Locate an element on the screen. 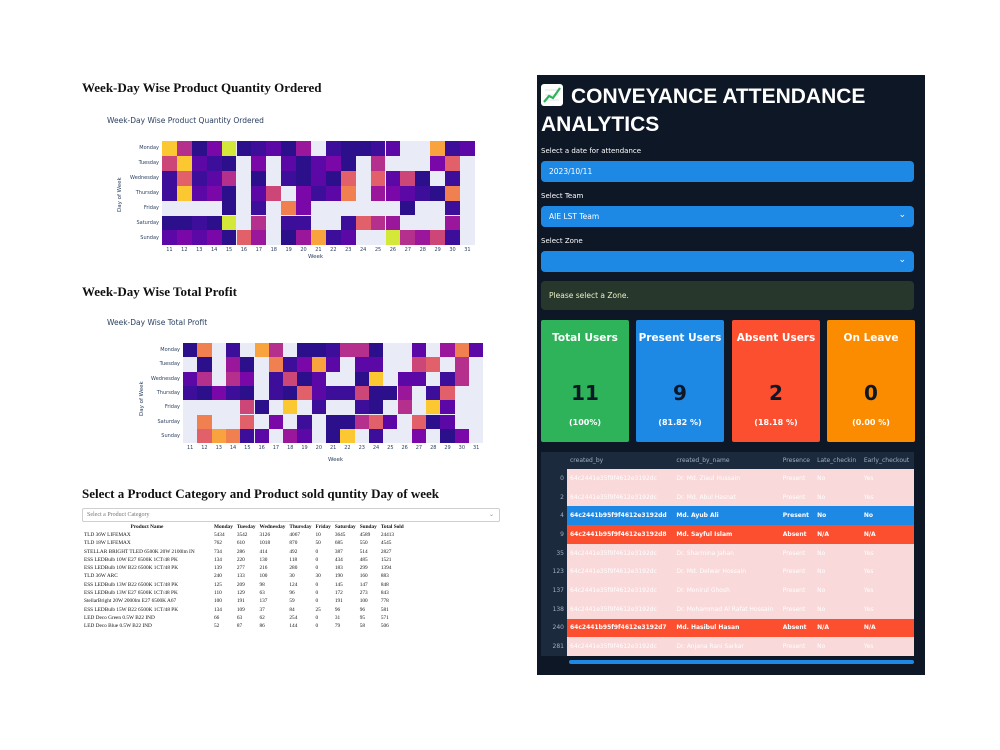 This screenshot has width=1000, height=750. table-cell: 64c2441b95f9f4612e3192dd is located at coordinates (620, 516).